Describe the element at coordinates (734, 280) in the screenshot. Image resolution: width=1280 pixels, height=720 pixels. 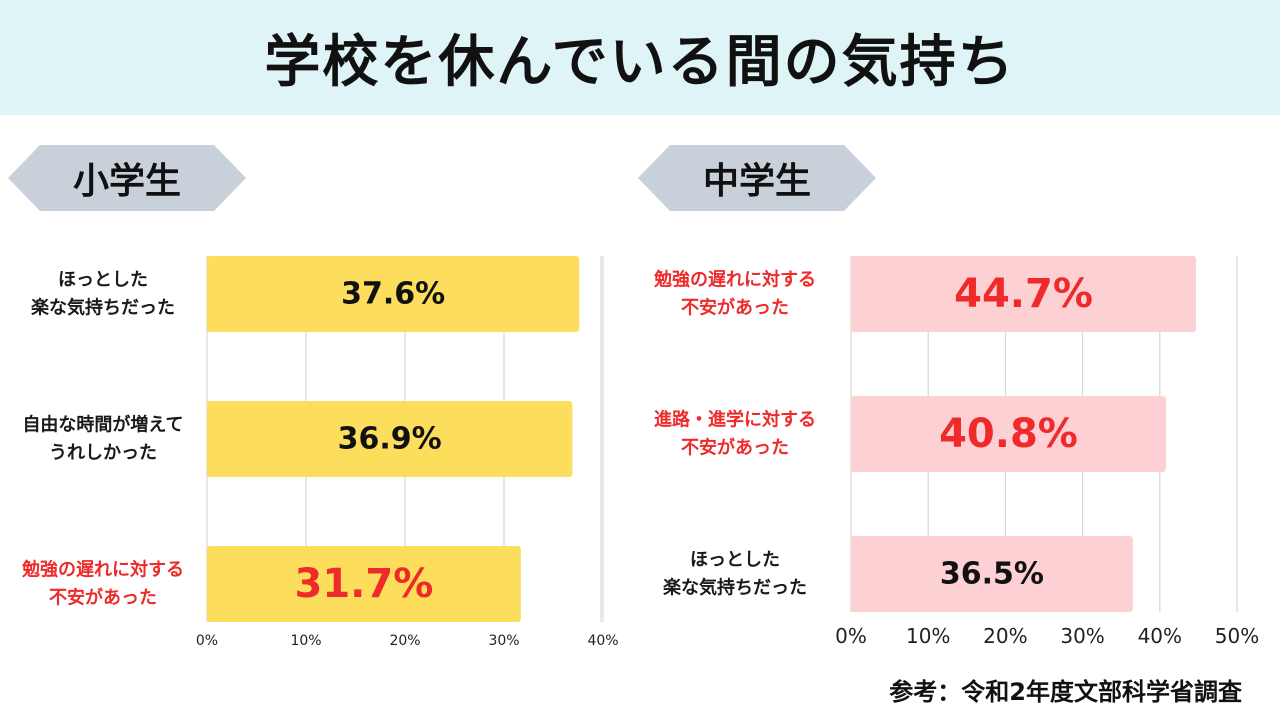
I see `jr-category-label: 勉強の遅れに対する` at that location.